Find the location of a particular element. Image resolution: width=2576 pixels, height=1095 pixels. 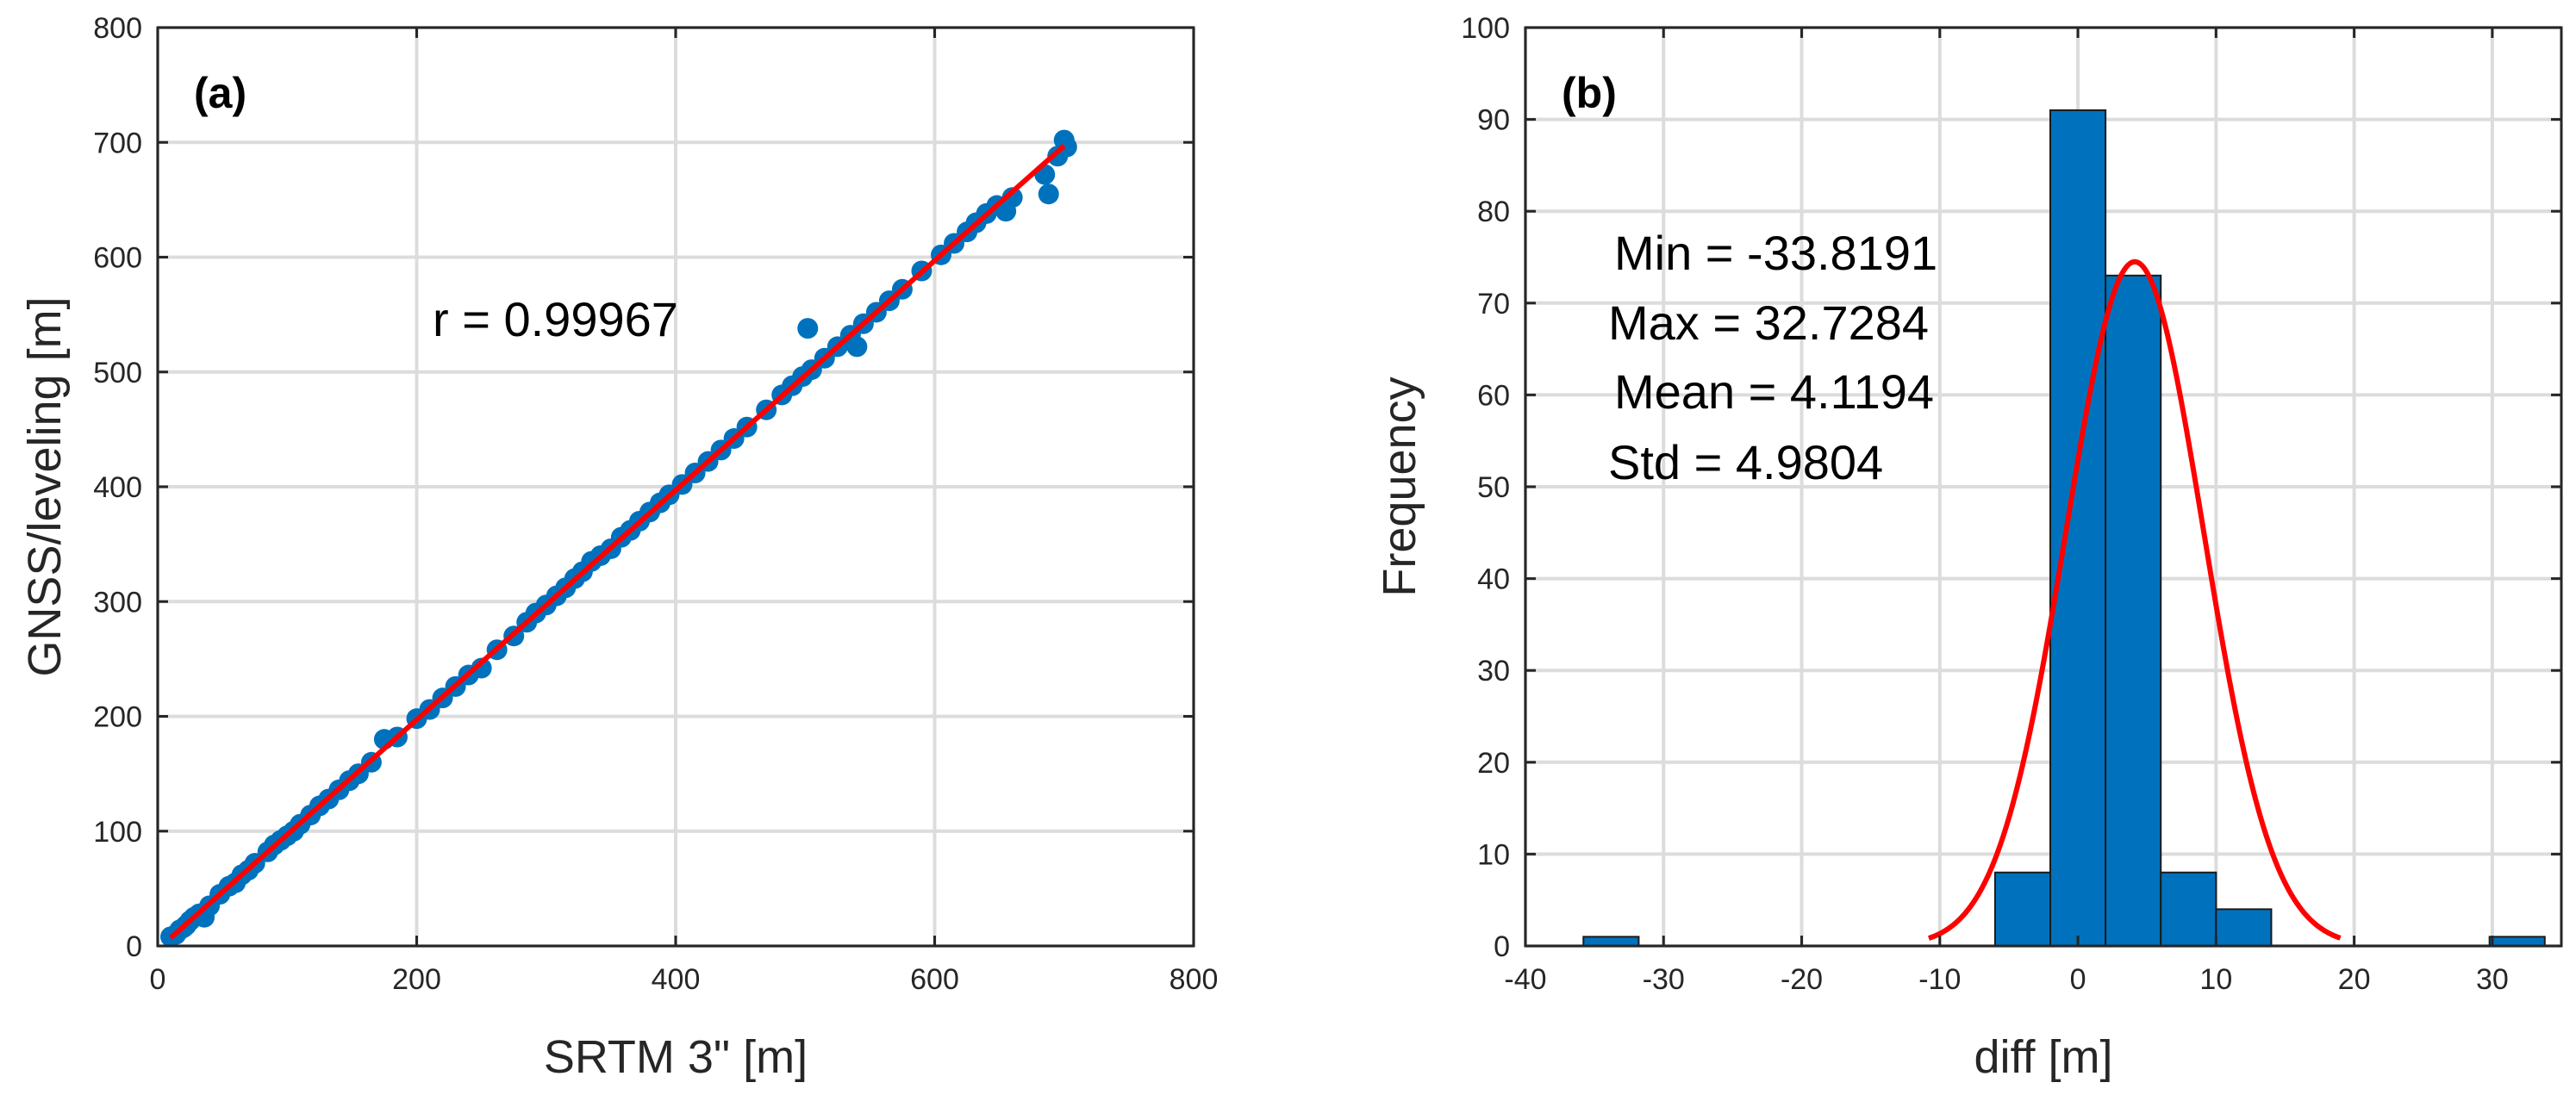

scatter-r-annotation: r = 0.99967 is located at coordinates (555, 319).